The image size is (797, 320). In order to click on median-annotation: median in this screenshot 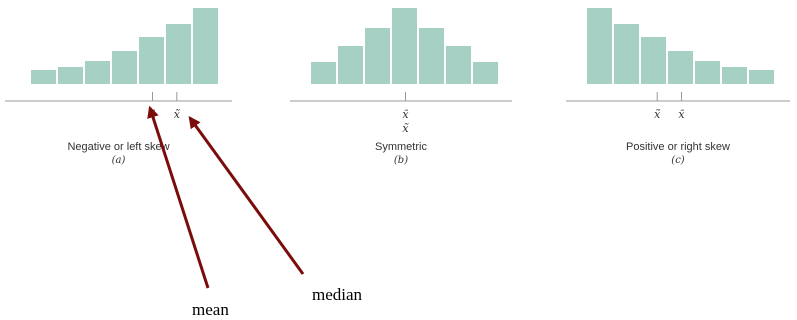, I will do `click(337, 294)`.